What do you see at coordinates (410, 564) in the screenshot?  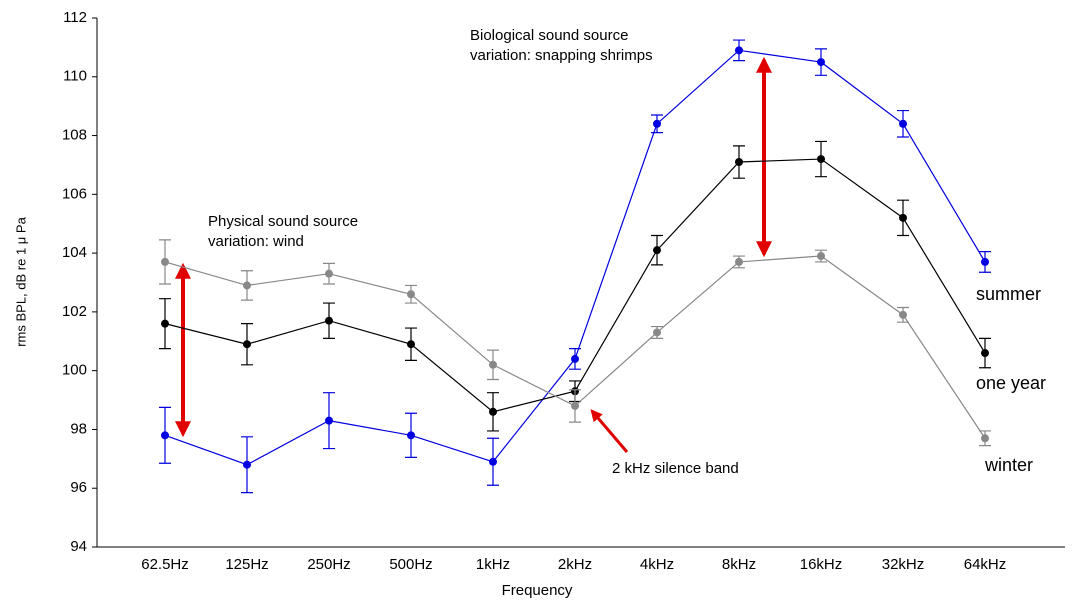 I see `x-tick-label: 500Hz` at bounding box center [410, 564].